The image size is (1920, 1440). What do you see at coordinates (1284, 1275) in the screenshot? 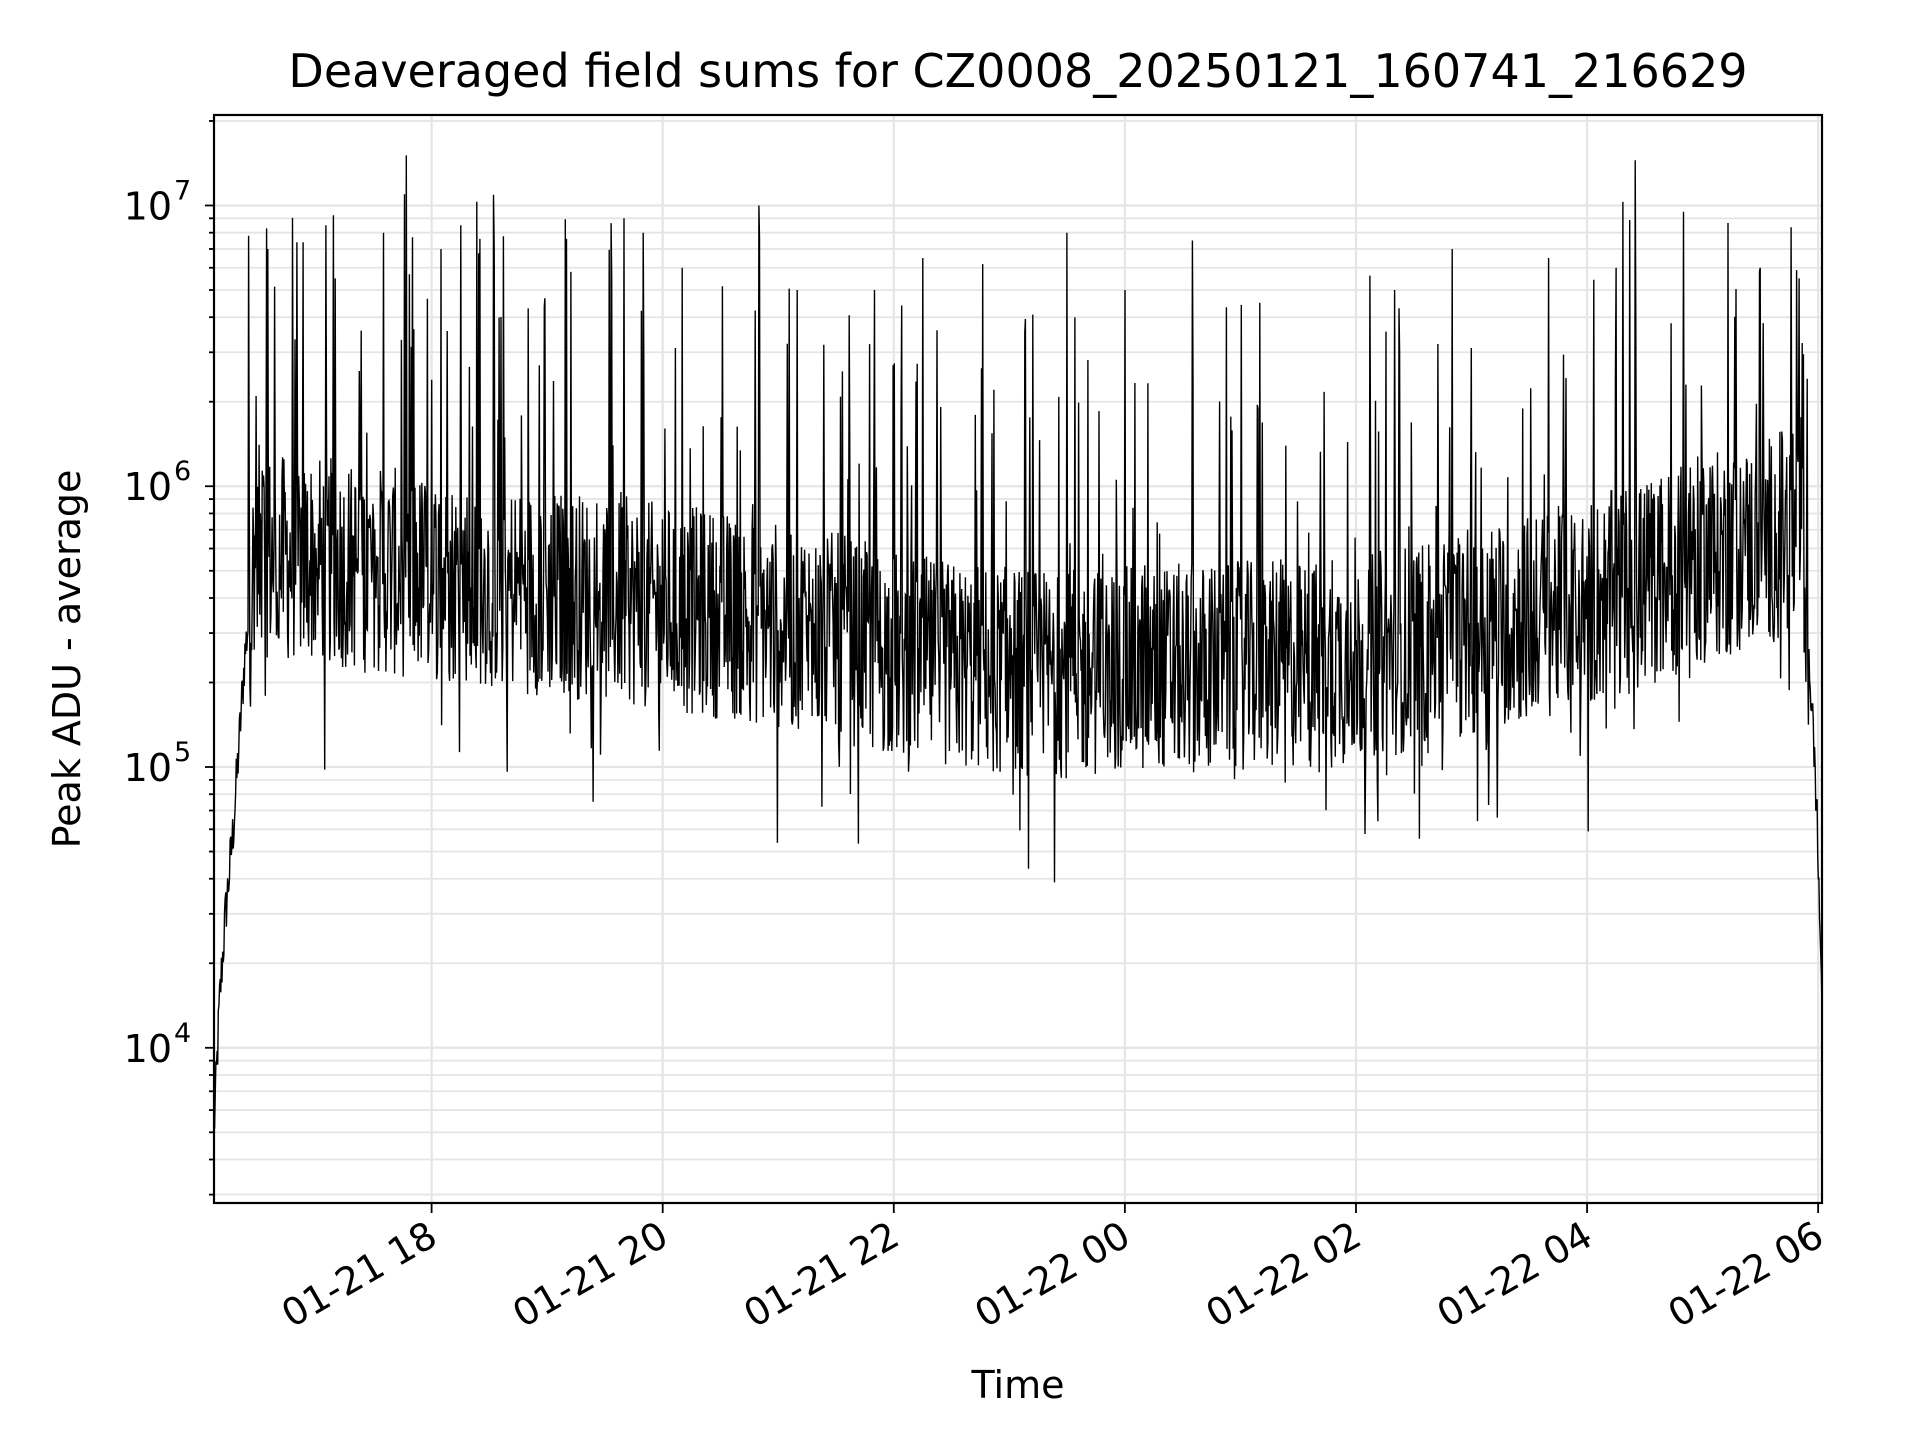
I see `x-tick-label: 01-22 02` at bounding box center [1284, 1275].